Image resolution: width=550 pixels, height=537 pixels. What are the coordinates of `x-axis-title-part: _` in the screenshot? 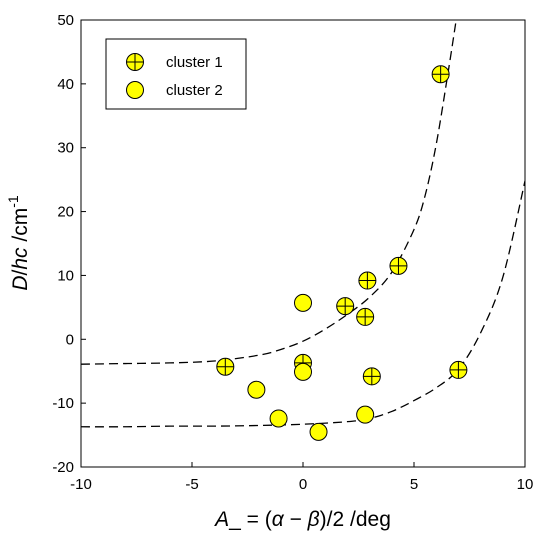 It's located at (234, 519).